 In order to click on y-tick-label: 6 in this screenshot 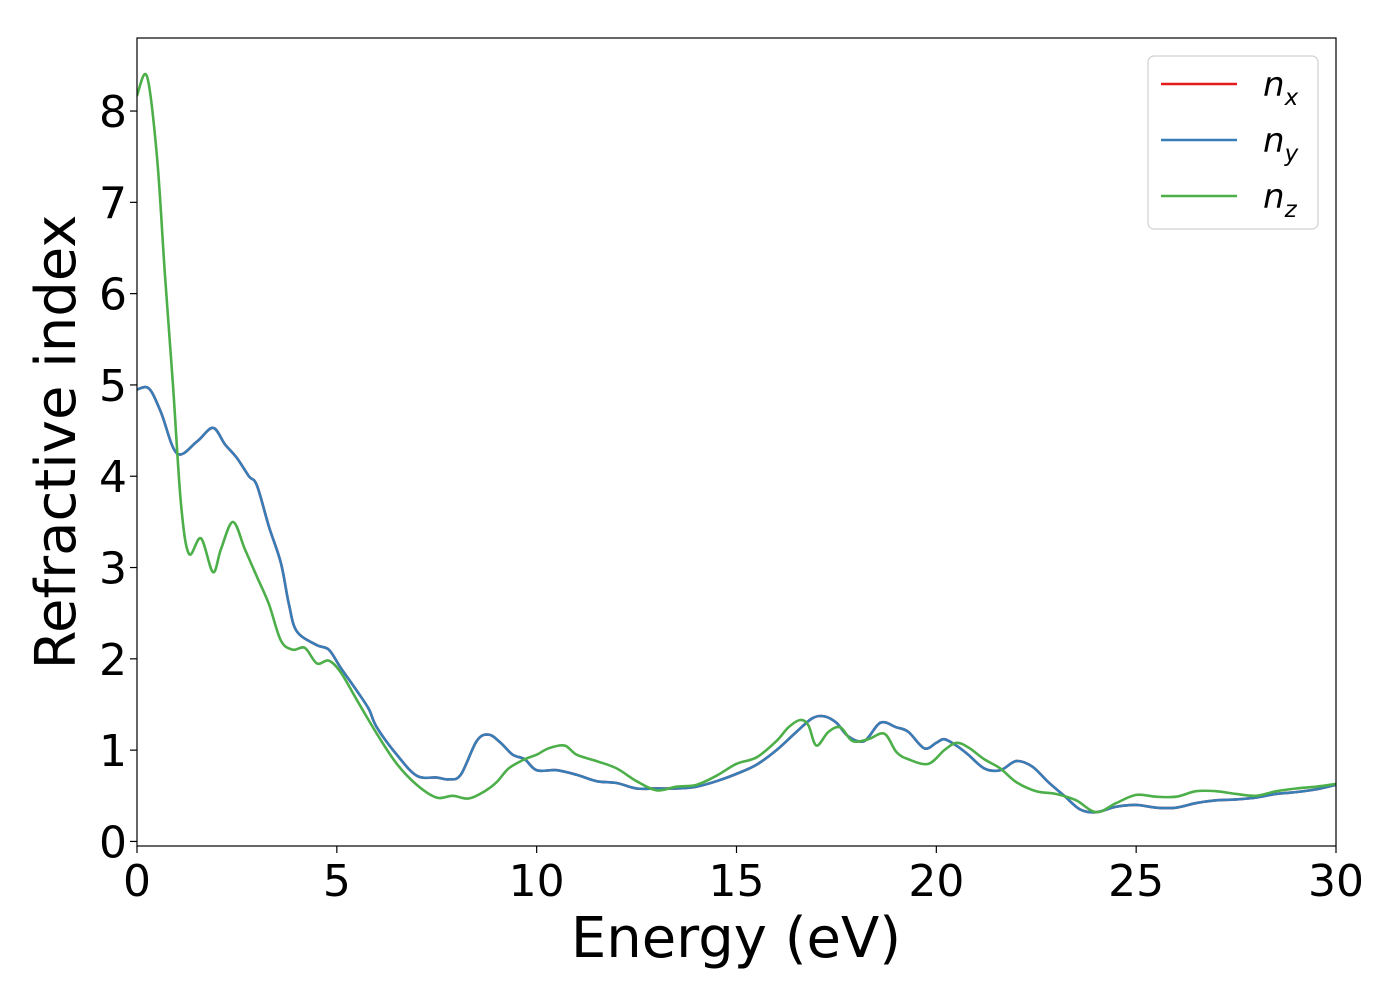, I will do `click(113, 295)`.